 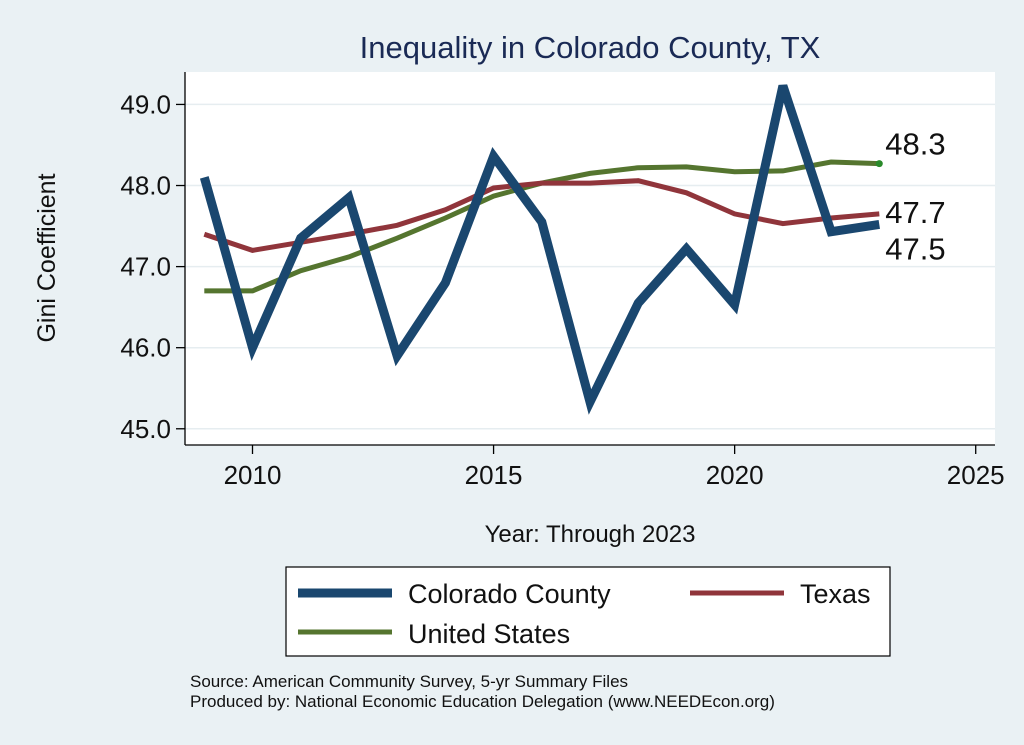 I want to click on y-tick-label: 49.0, so click(x=145, y=104).